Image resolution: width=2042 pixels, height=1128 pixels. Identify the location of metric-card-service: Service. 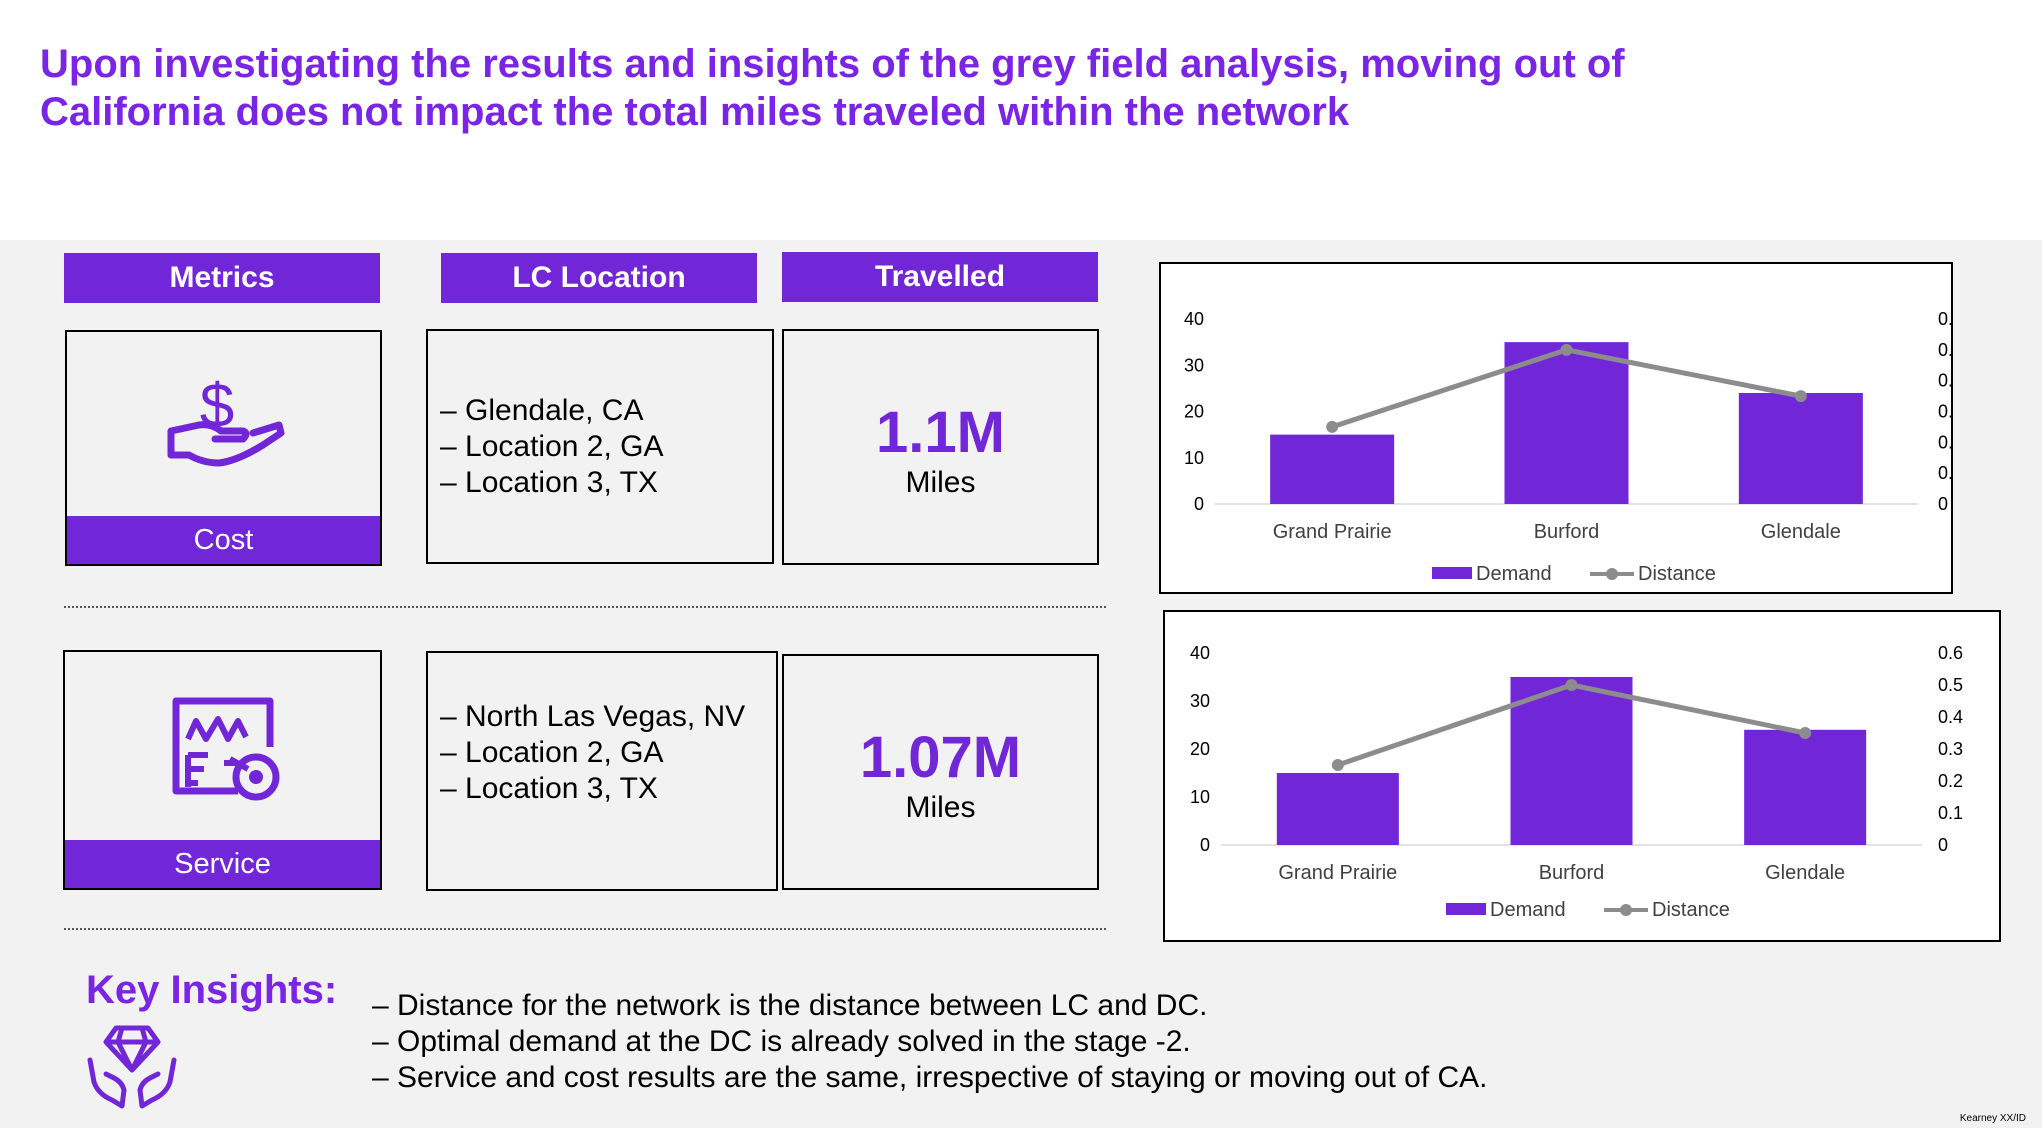
(222, 770).